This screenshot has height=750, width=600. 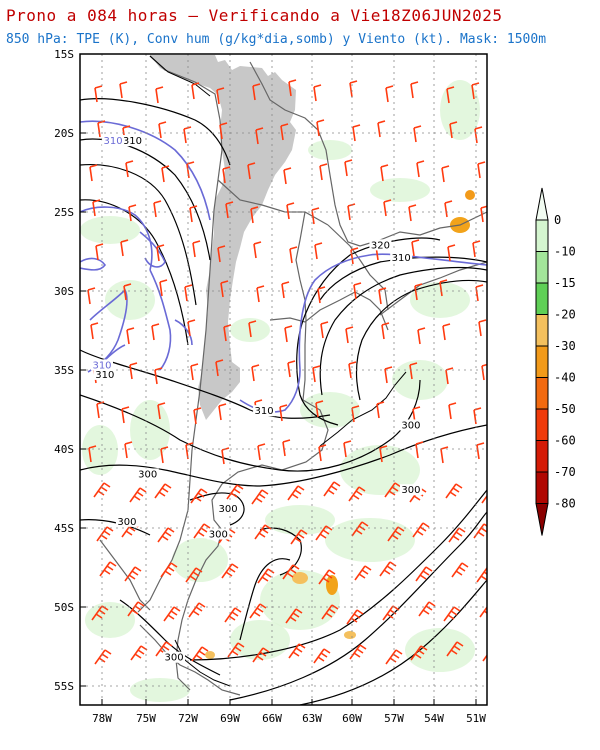 I want to click on lat-label: 55S, so click(x=64, y=686).